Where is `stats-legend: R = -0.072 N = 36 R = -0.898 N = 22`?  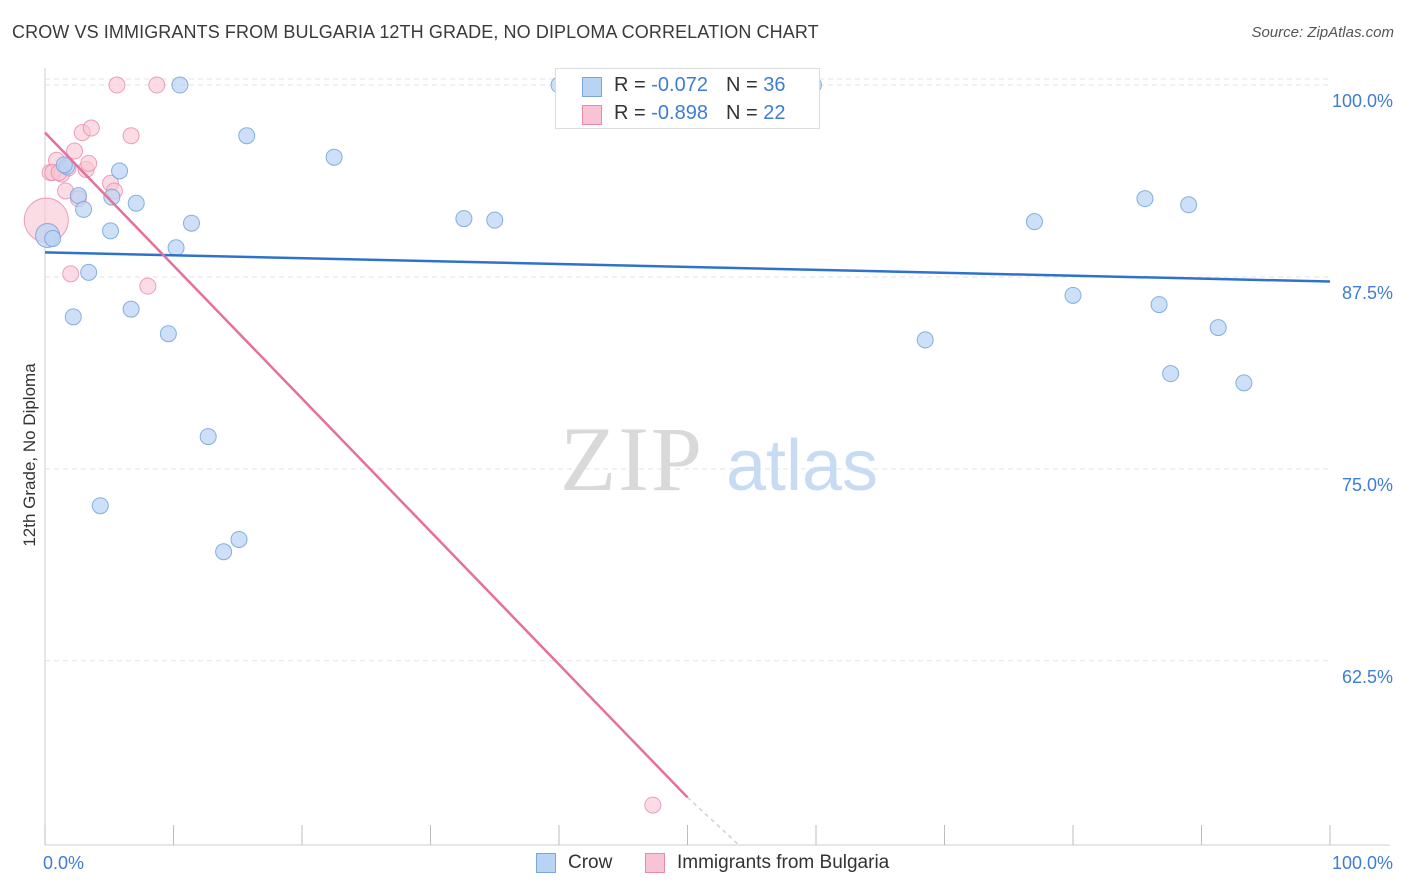
stats-legend: R = -0.072 N = 36 R = -0.898 N = 22 is located at coordinates (687, 98).